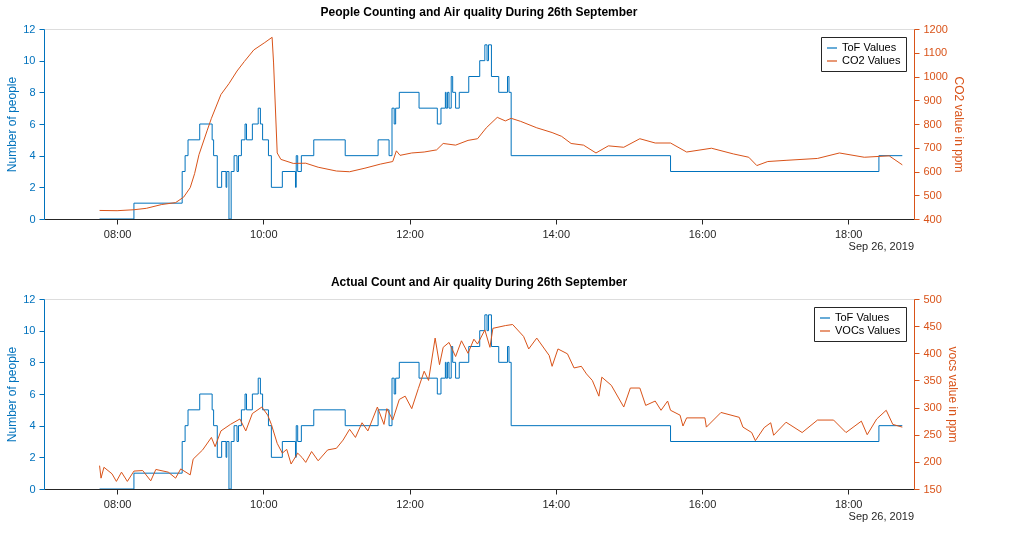  I want to click on chart-title: Actual Count and Air quality During 26th September, so click(479, 282).